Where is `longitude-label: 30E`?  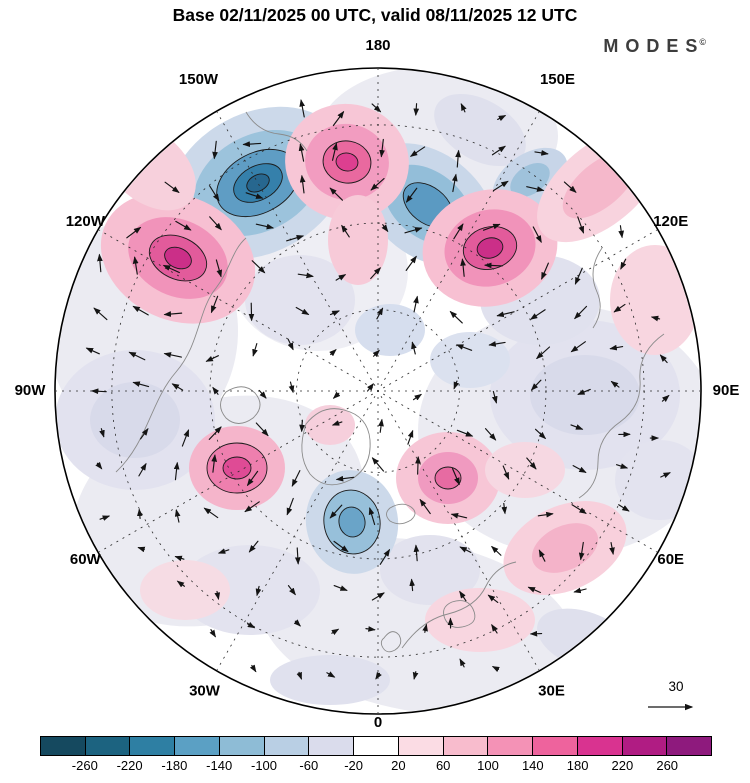 longitude-label: 30E is located at coordinates (551, 690).